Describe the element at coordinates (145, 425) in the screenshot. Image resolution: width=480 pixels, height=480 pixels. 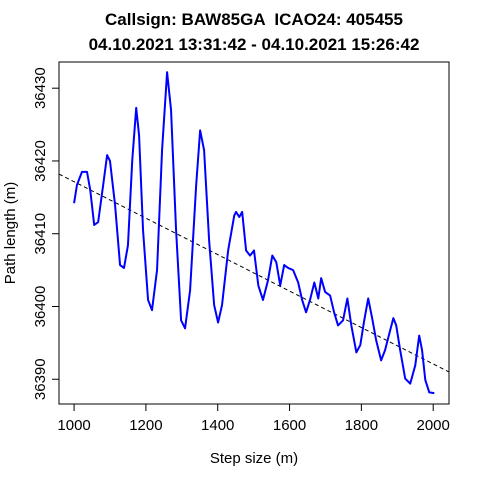
I see `x-tick-label: 1200` at that location.